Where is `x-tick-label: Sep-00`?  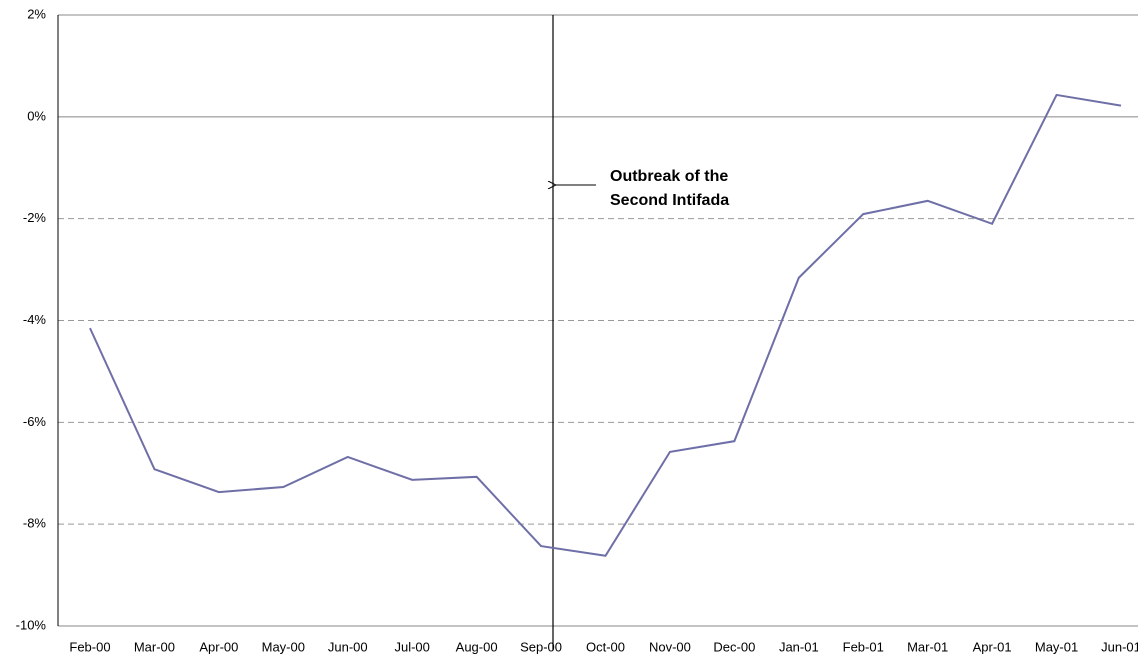 x-tick-label: Sep-00 is located at coordinates (541, 646).